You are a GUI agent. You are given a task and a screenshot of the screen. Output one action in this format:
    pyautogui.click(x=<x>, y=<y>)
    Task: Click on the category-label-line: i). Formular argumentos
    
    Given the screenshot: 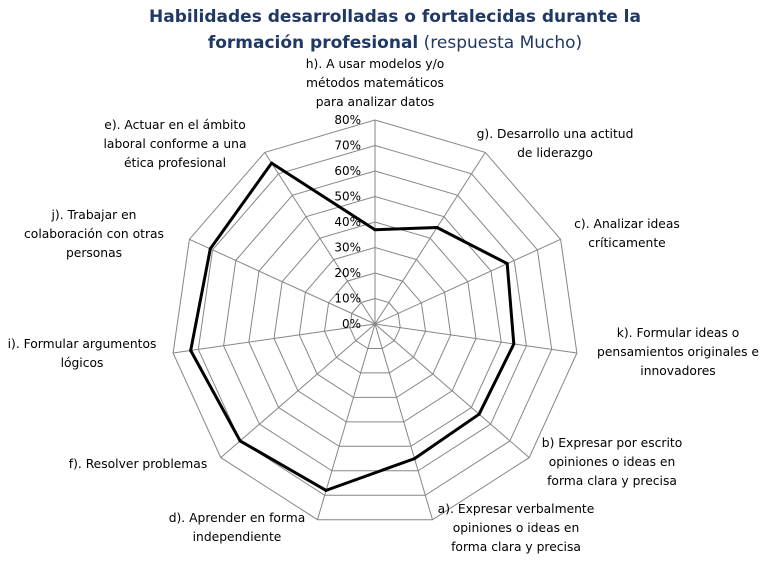 What is the action you would take?
    pyautogui.click(x=82, y=344)
    